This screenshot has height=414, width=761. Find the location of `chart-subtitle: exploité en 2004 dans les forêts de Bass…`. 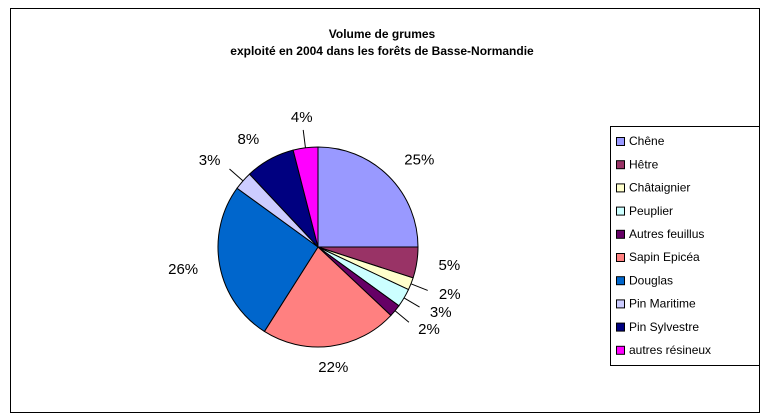

chart-subtitle: exploité en 2004 dans les forêts de Bass… is located at coordinates (382, 51).